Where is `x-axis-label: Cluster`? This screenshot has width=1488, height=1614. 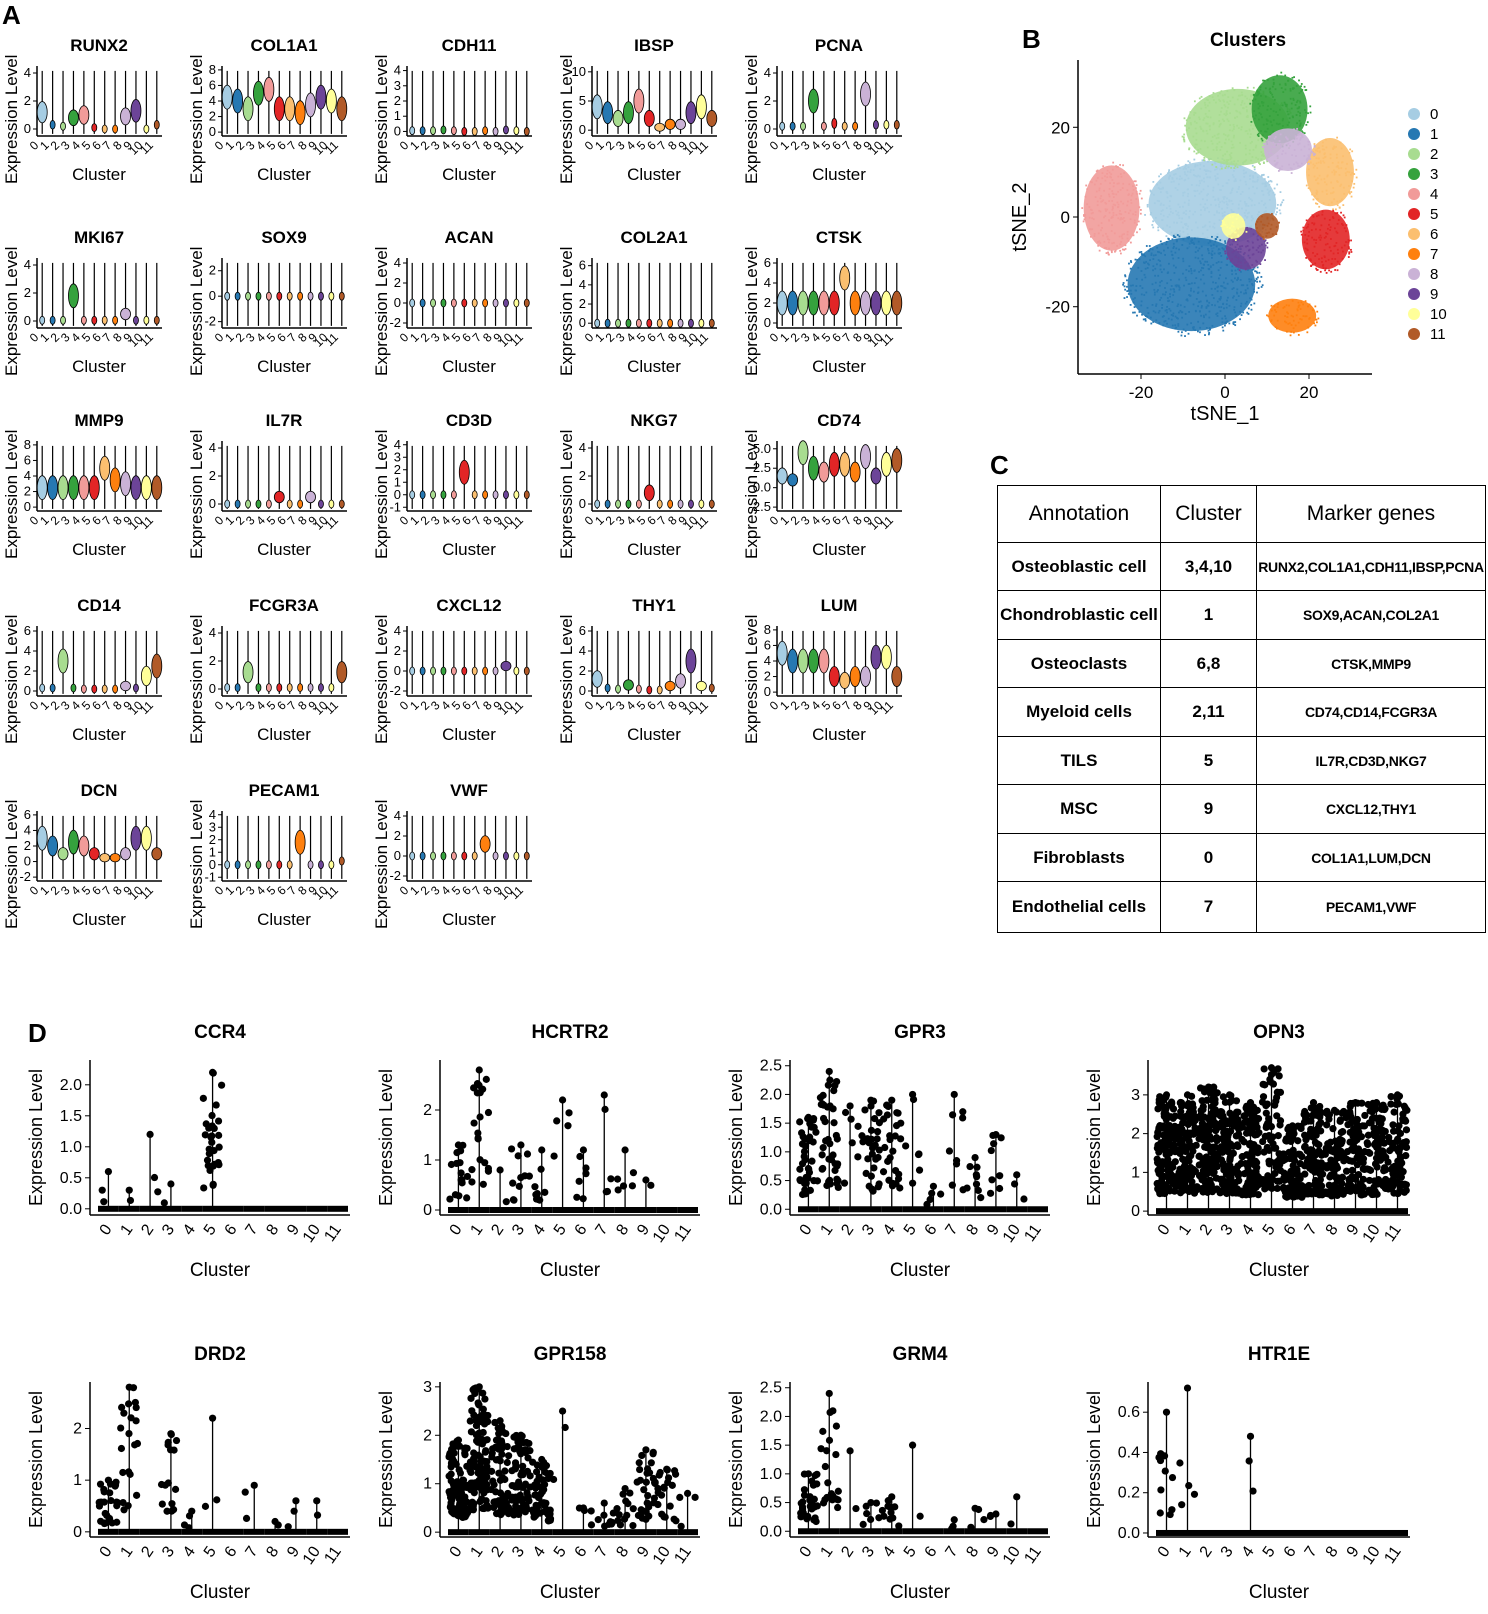 x-axis-label: Cluster is located at coordinates (99, 734).